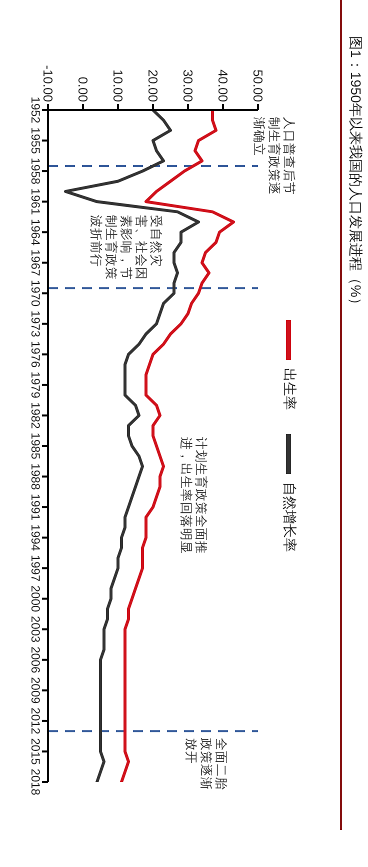 The width and height of the screenshot is (368, 867). I want to click on text: 图1：1950年以来我国的人口发展进程（%）, so click(355, 174).